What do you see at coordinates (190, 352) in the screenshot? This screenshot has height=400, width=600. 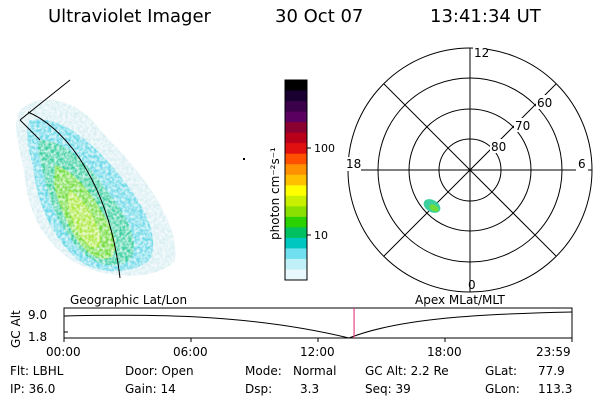 I see `timeline-xtick-label: 06:00` at bounding box center [190, 352].